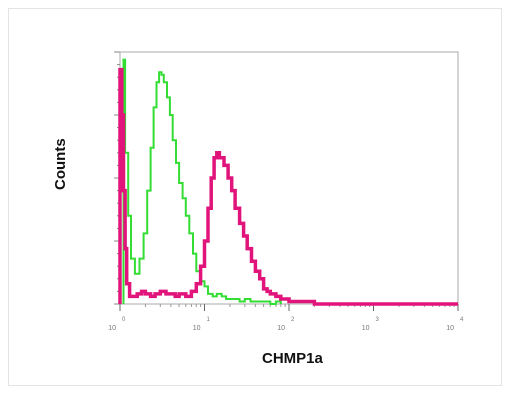 The height and width of the screenshot is (394, 510). Describe the element at coordinates (124, 320) in the screenshot. I see `x-tick-label-exponent: 0` at that location.